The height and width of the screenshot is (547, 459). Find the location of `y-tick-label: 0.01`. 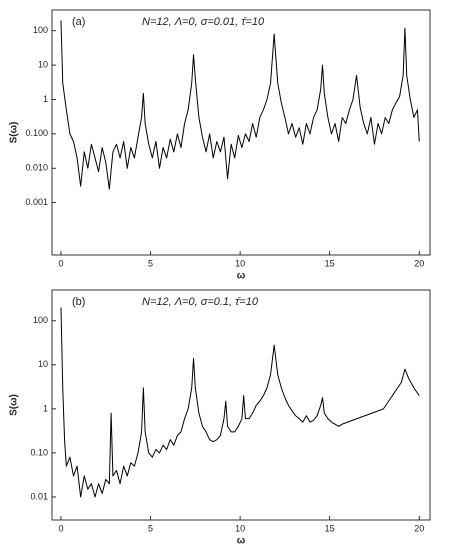

y-tick-label: 0.01 is located at coordinates (39, 496).